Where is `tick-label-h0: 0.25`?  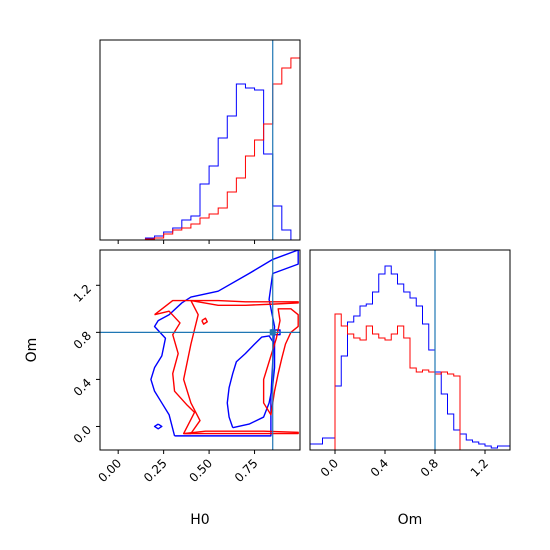 tick-label-h0: 0.25 is located at coordinates (155, 470).